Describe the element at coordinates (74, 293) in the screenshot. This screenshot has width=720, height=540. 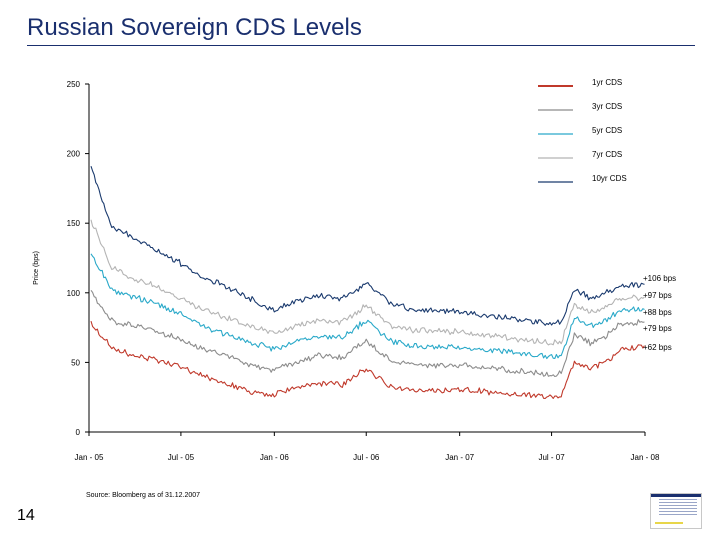
I see `y-tick-label: 100` at that location.